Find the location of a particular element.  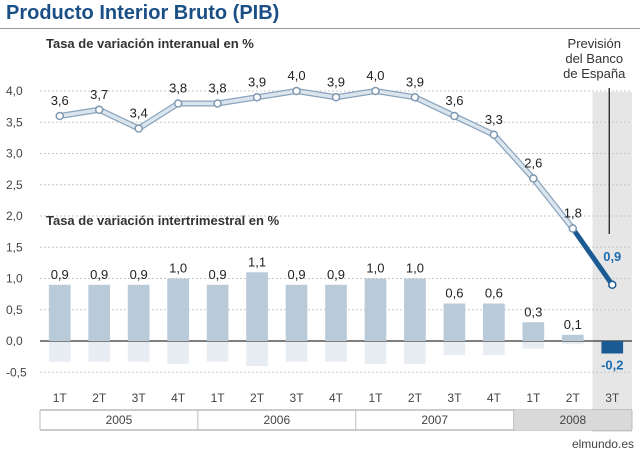

year-highlight is located at coordinates (572, 420).